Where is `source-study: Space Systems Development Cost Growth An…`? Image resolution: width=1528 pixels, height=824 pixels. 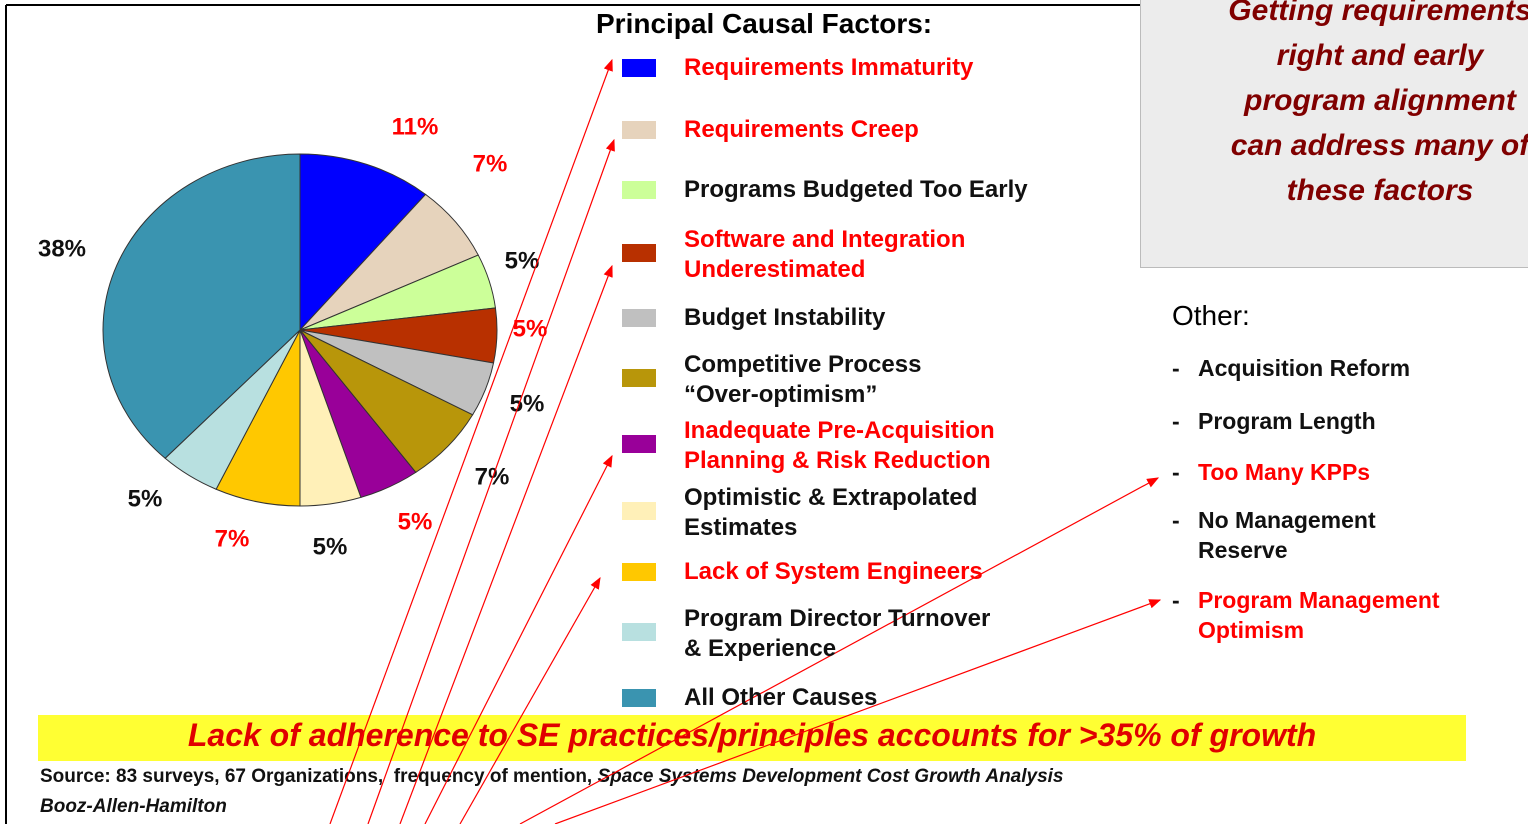
source-study: Space Systems Development Cost Growth An… is located at coordinates (830, 776).